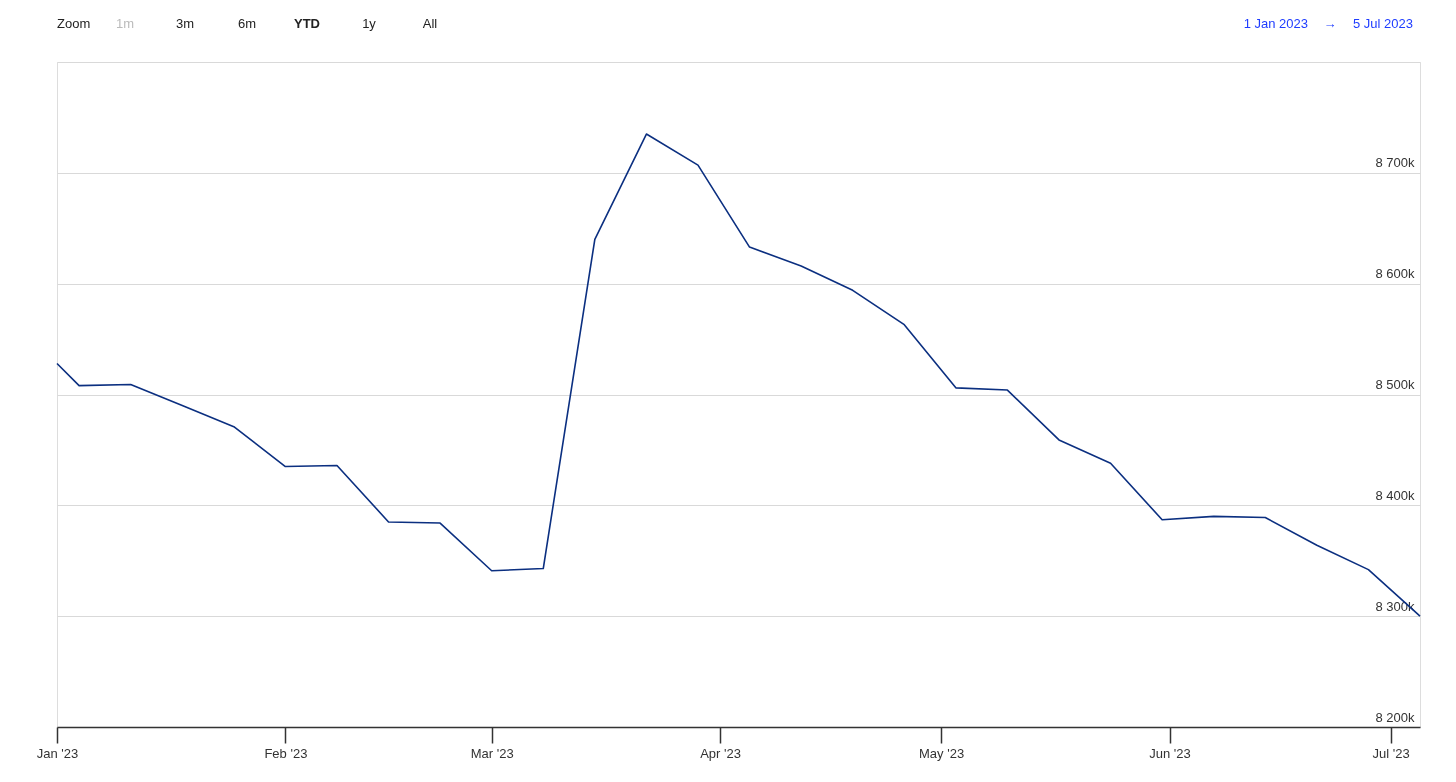 The image size is (1456, 782). I want to click on text: All, so click(430, 23).